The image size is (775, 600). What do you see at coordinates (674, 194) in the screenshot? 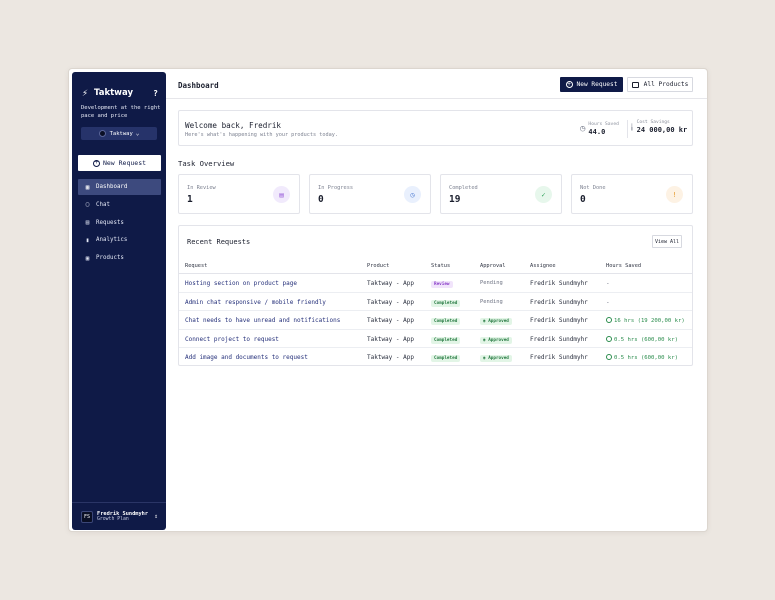
I see `alert-circle-icon: !` at bounding box center [674, 194].